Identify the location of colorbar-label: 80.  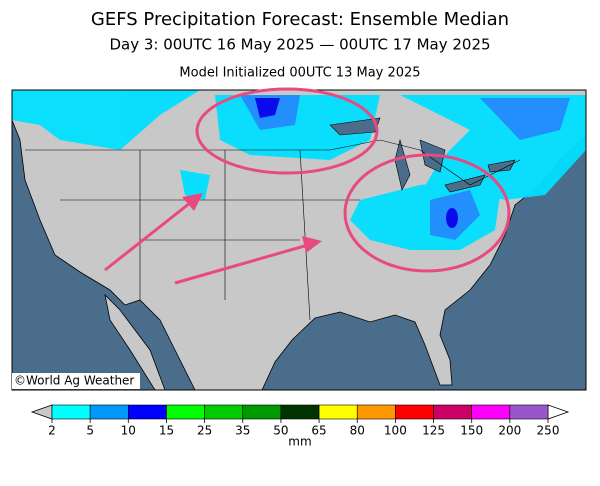
(357, 431).